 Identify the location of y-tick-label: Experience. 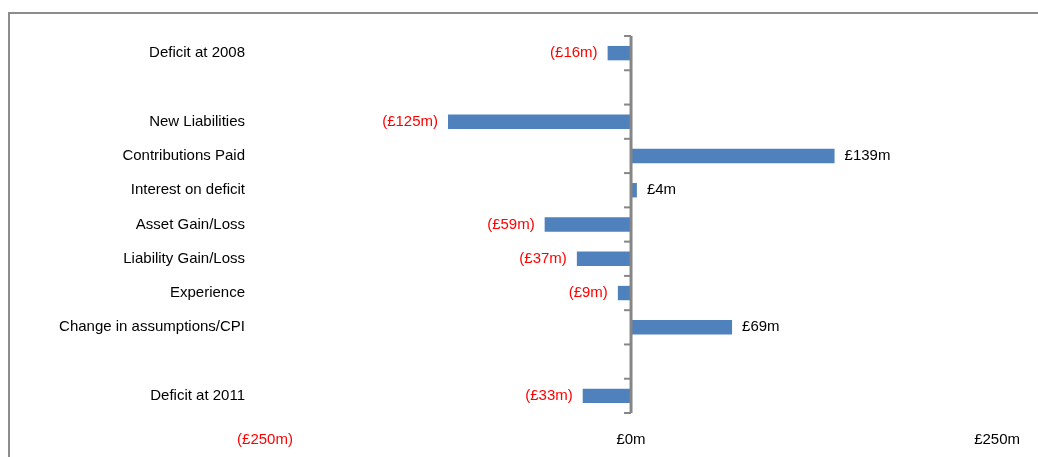
(207, 292).